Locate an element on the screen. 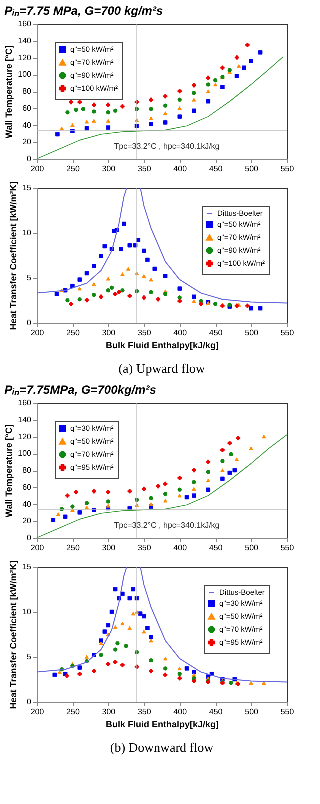  text: (a) Upward flow is located at coordinates (162, 368).